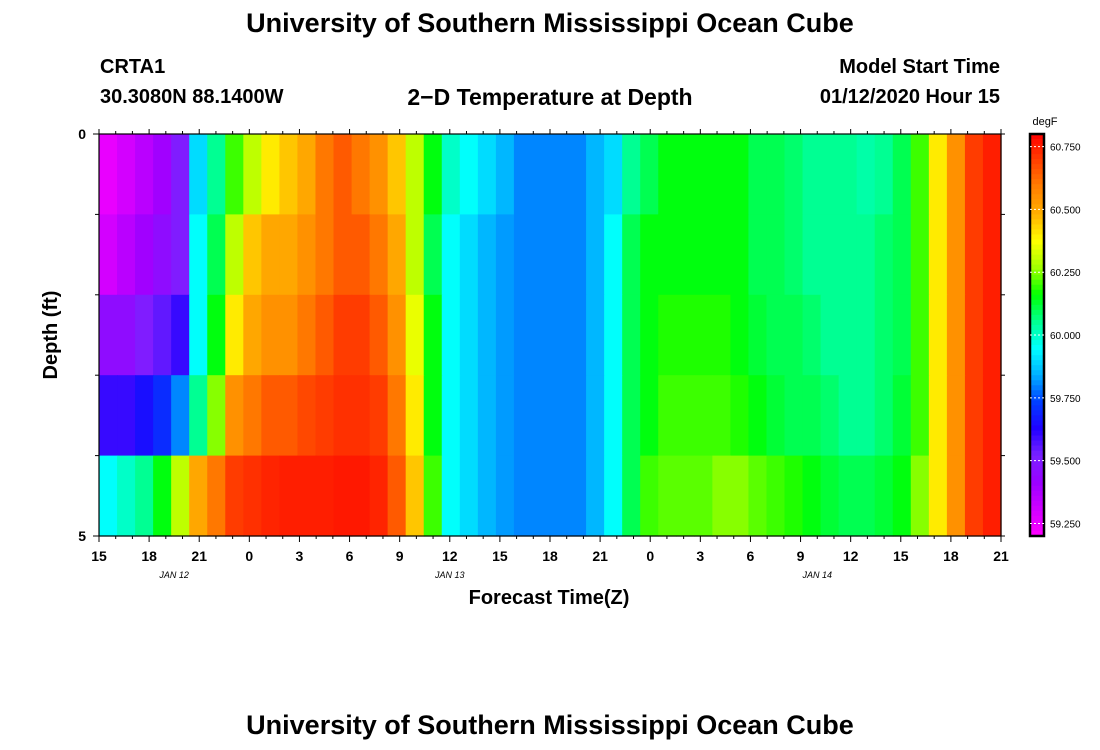 Image resolution: width=1100 pixels, height=750 pixels. Describe the element at coordinates (1065, 462) in the screenshot. I see `colorbar-tick-label: 59.500` at that location.